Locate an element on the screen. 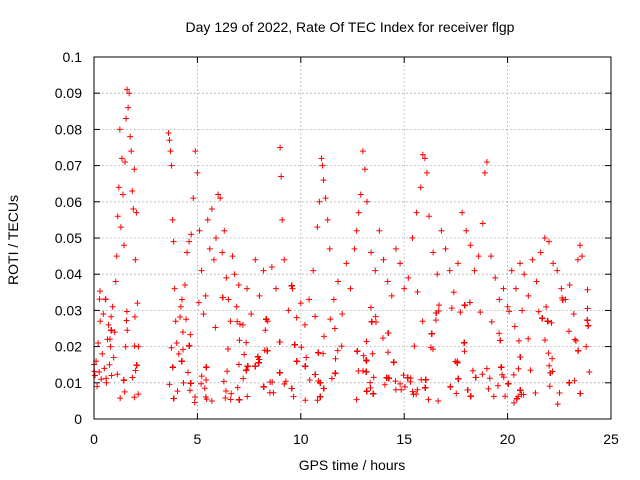 The width and height of the screenshot is (640, 480). y-tick-label: 0 is located at coordinates (78, 419).